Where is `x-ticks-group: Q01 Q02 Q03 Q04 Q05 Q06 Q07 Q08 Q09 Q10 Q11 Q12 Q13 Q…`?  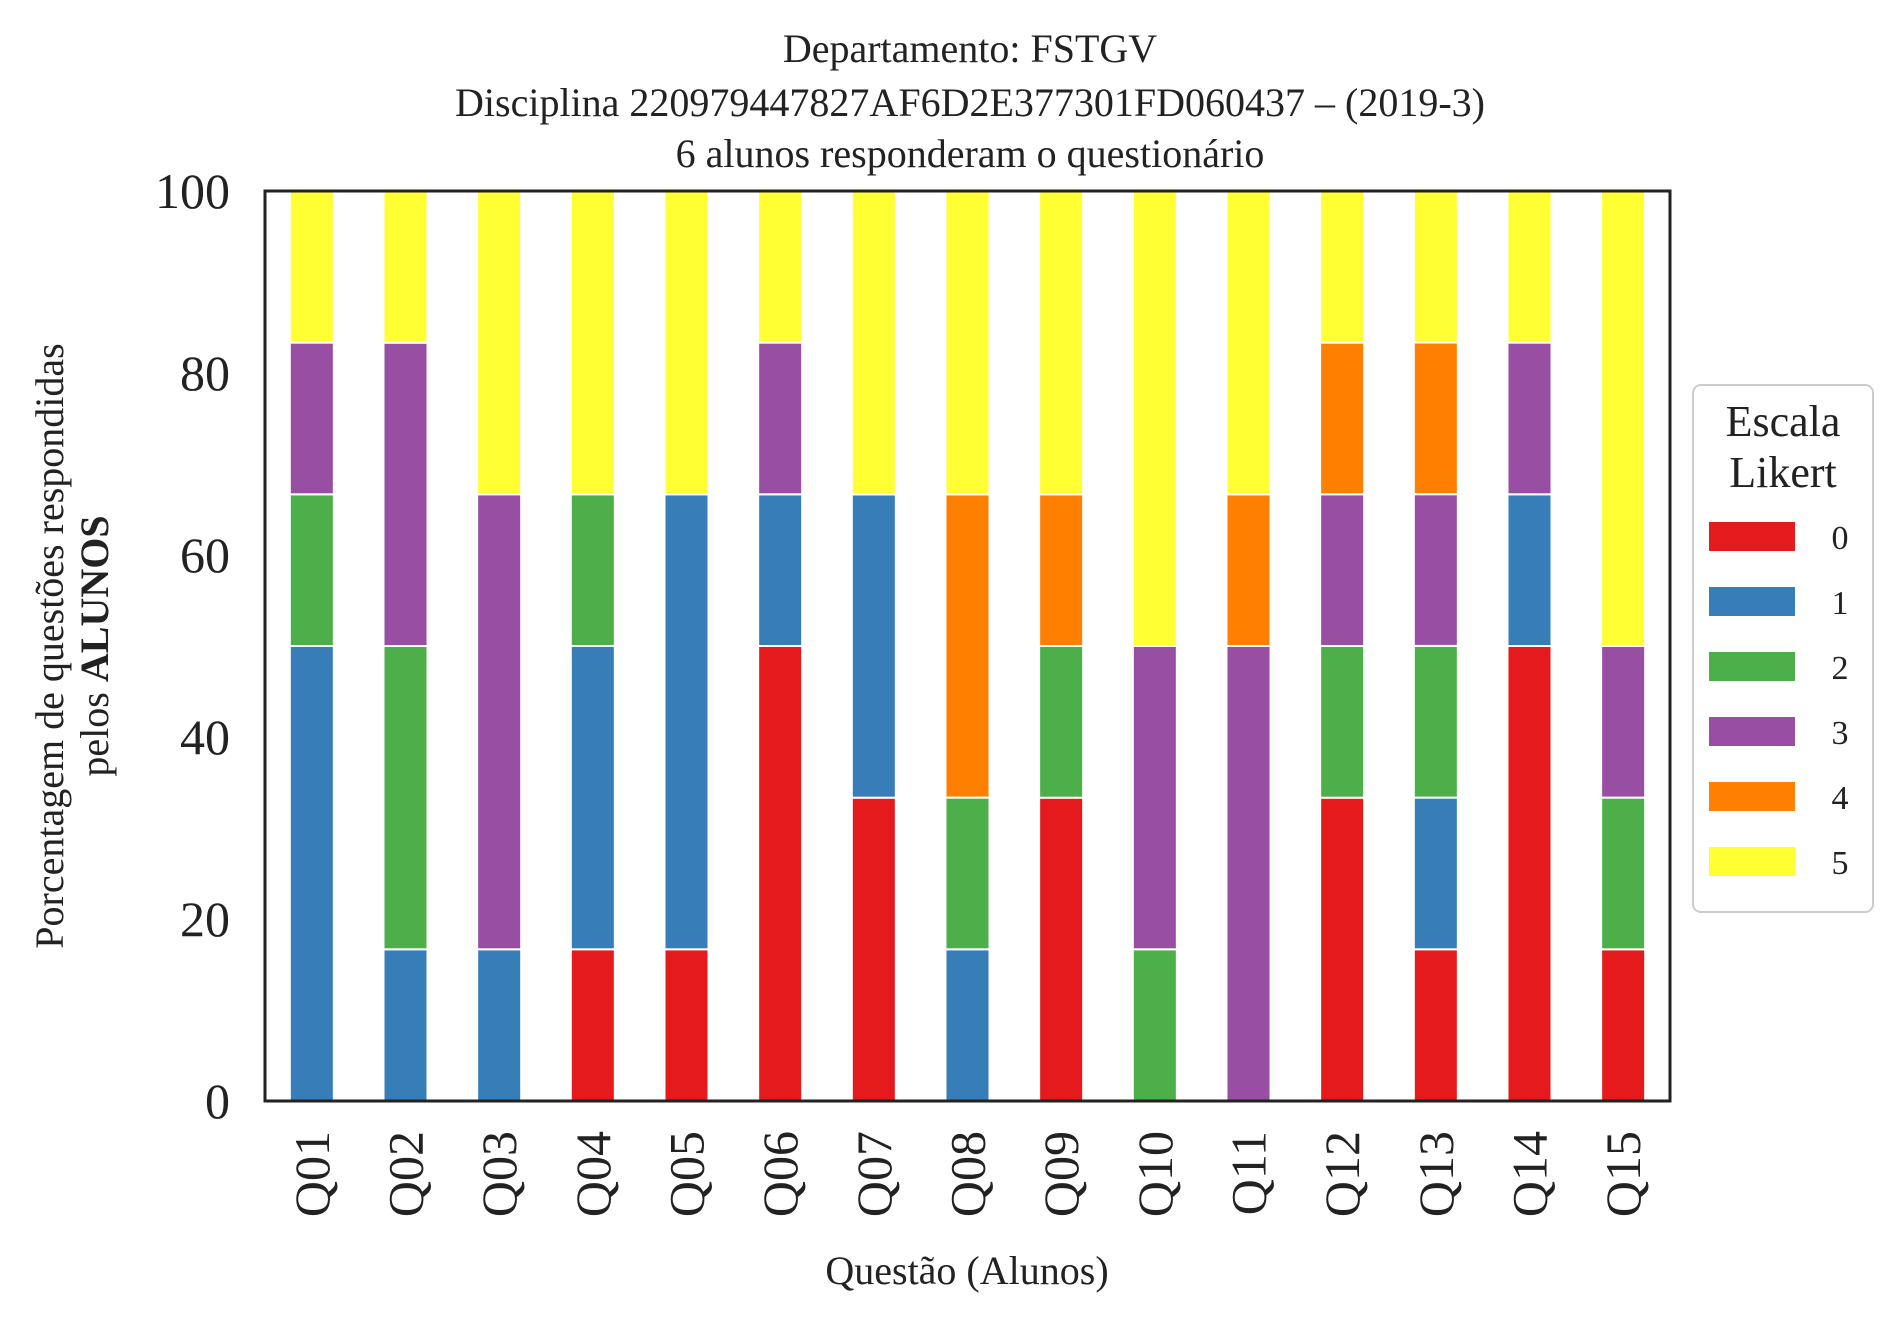 x-ticks-group: Q01 Q02 Q03 Q04 Q05 Q06 Q07 Q08 Q09 Q10 Q11 Q12 Q13 Q… is located at coordinates (967, 1174).